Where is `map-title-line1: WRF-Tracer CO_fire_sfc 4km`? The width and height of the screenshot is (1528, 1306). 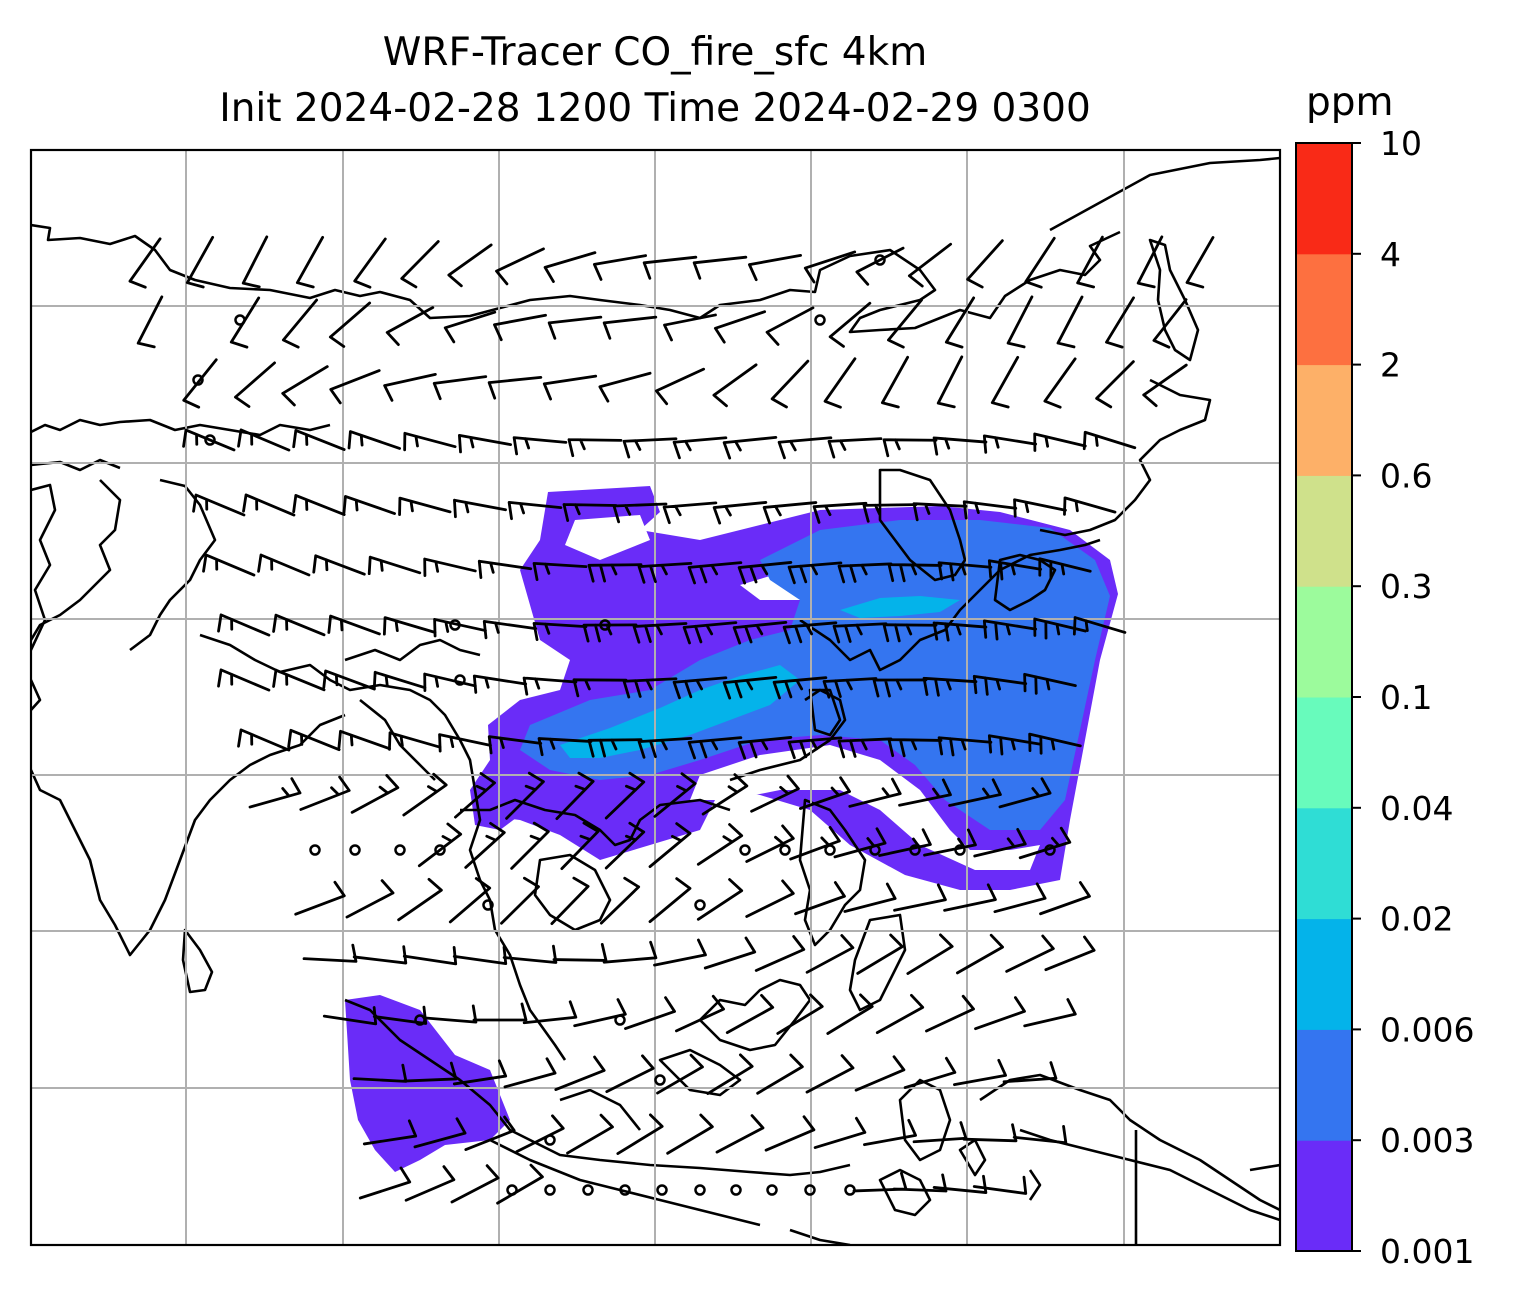
map-title-line1: WRF-Tracer CO_fire_sfc 4km is located at coordinates (655, 52).